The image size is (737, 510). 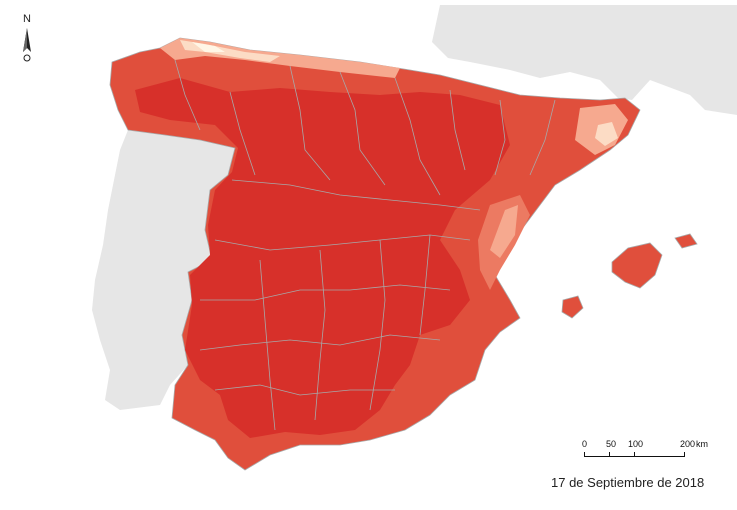 I want to click on scale-bar: 0 50 100 200 km, so click(x=642, y=453).